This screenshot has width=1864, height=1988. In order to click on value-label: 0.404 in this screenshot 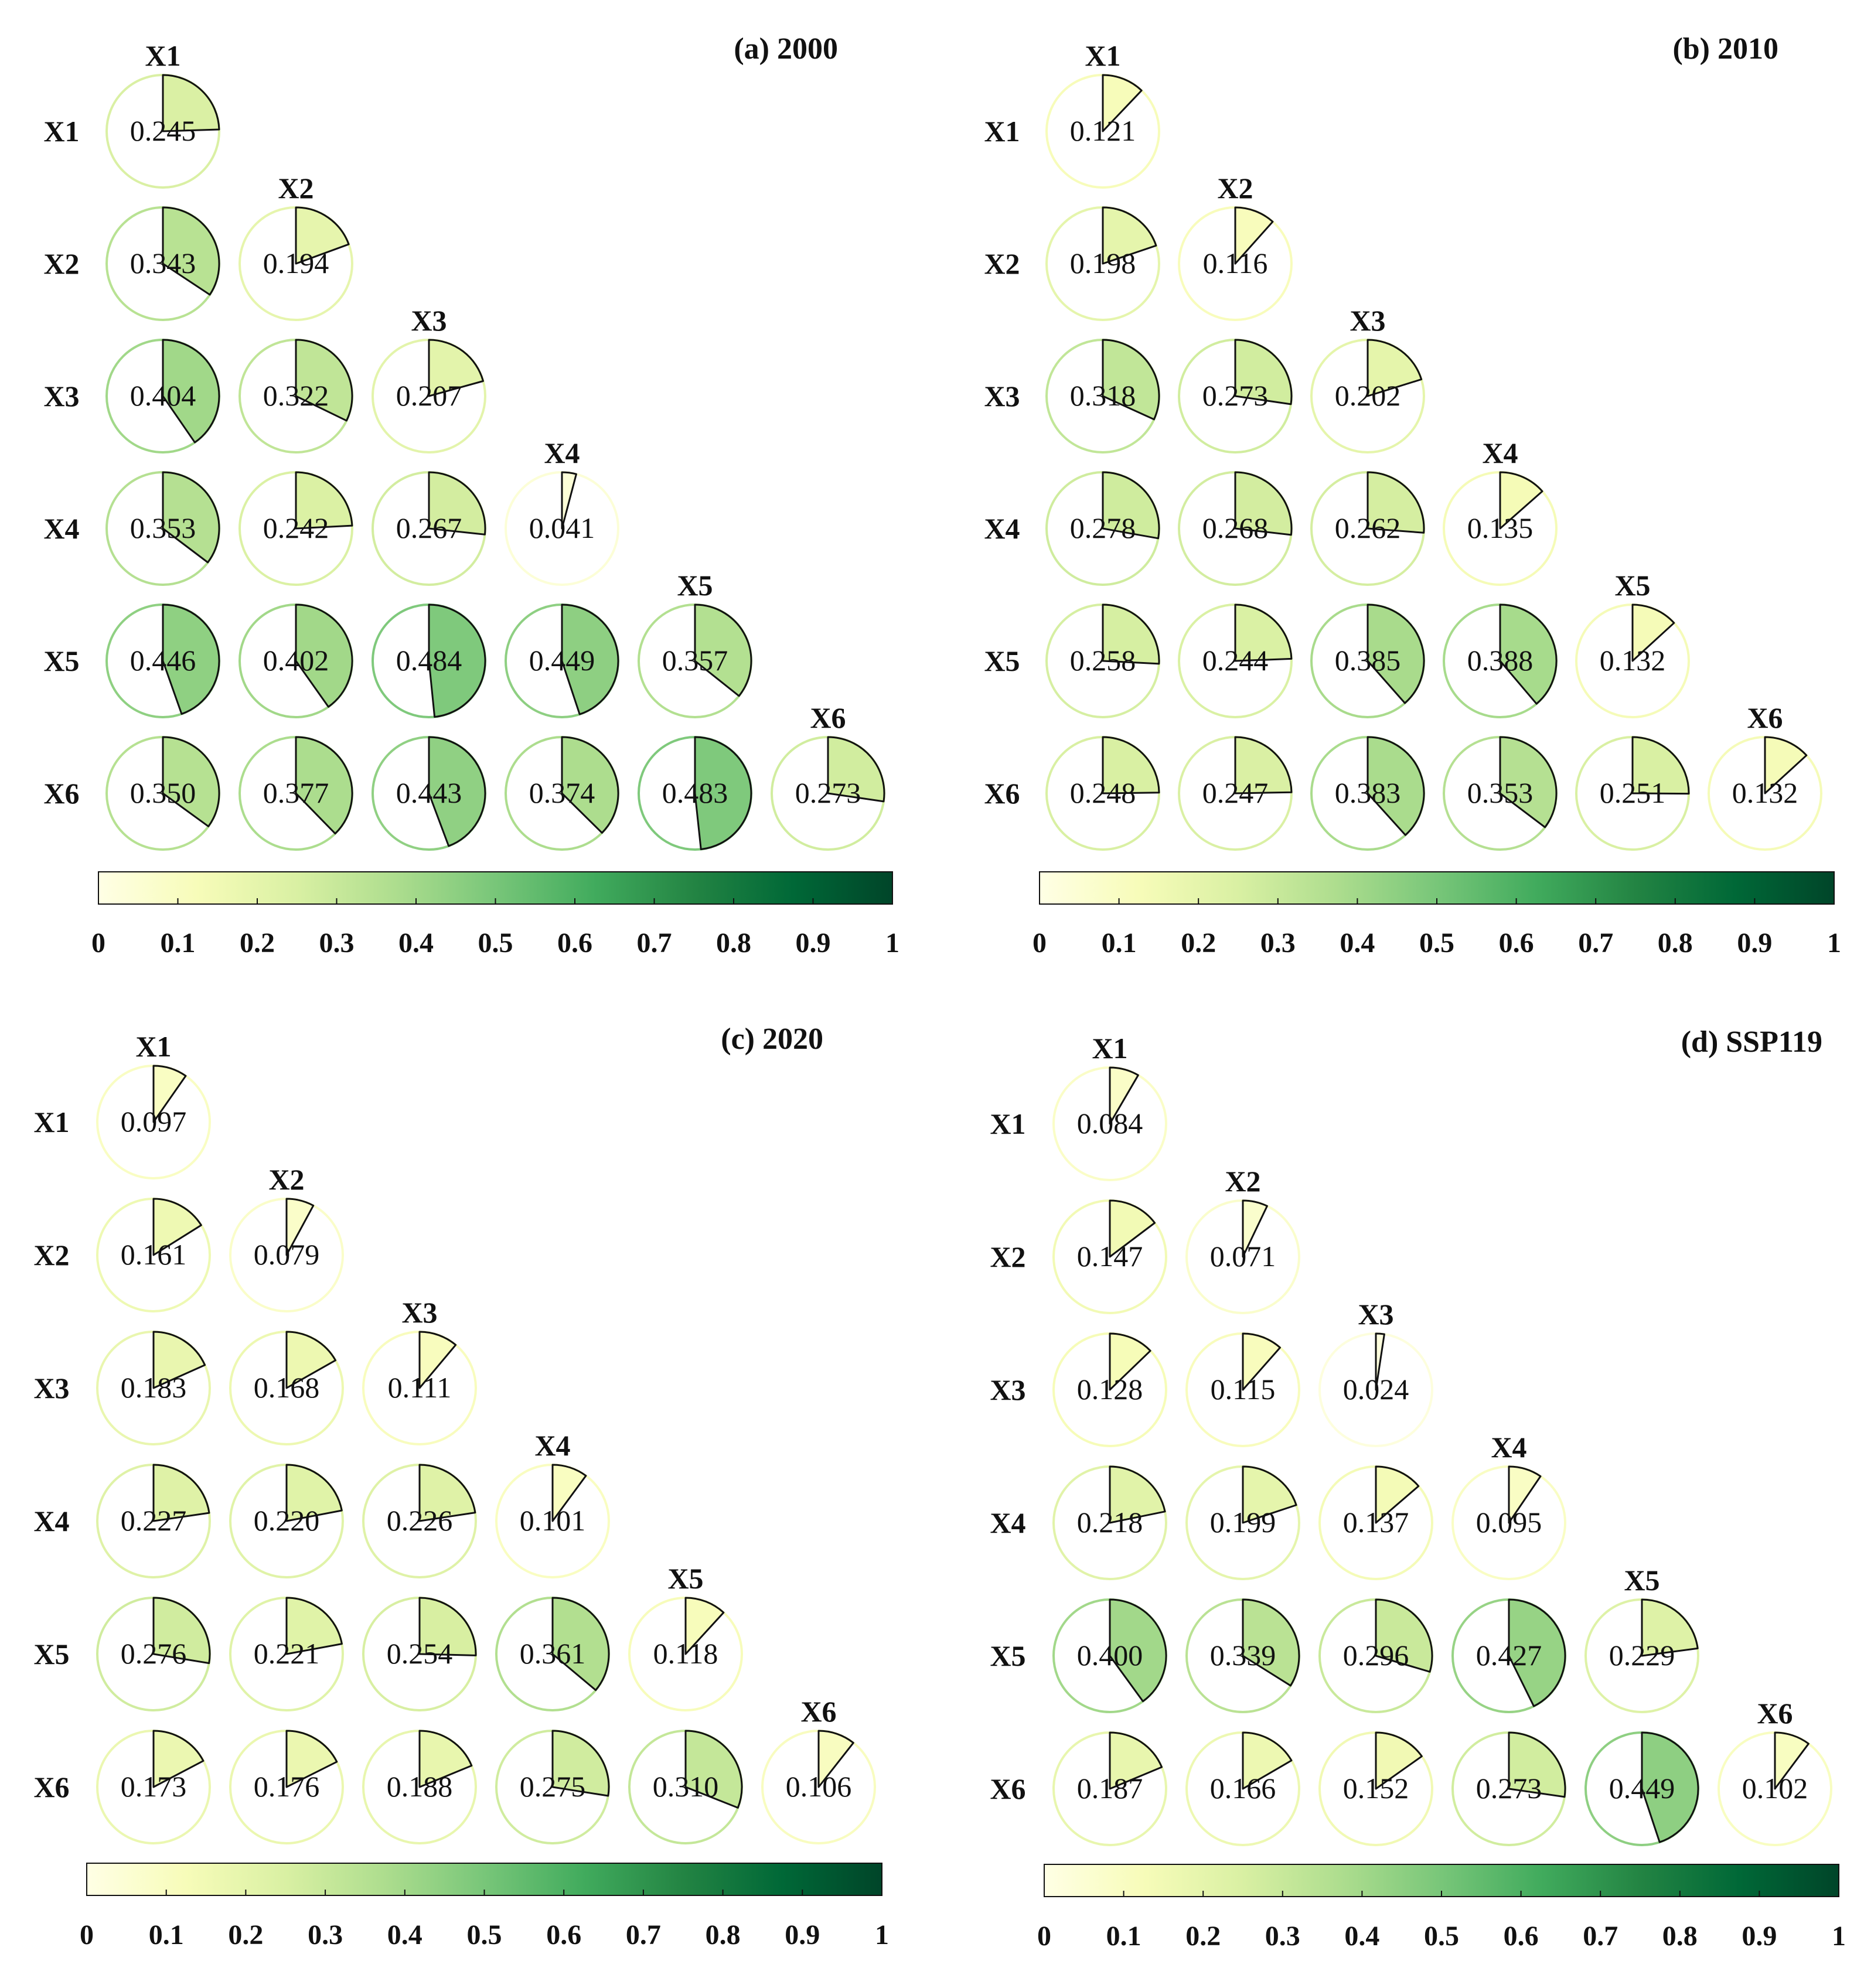, I will do `click(163, 395)`.